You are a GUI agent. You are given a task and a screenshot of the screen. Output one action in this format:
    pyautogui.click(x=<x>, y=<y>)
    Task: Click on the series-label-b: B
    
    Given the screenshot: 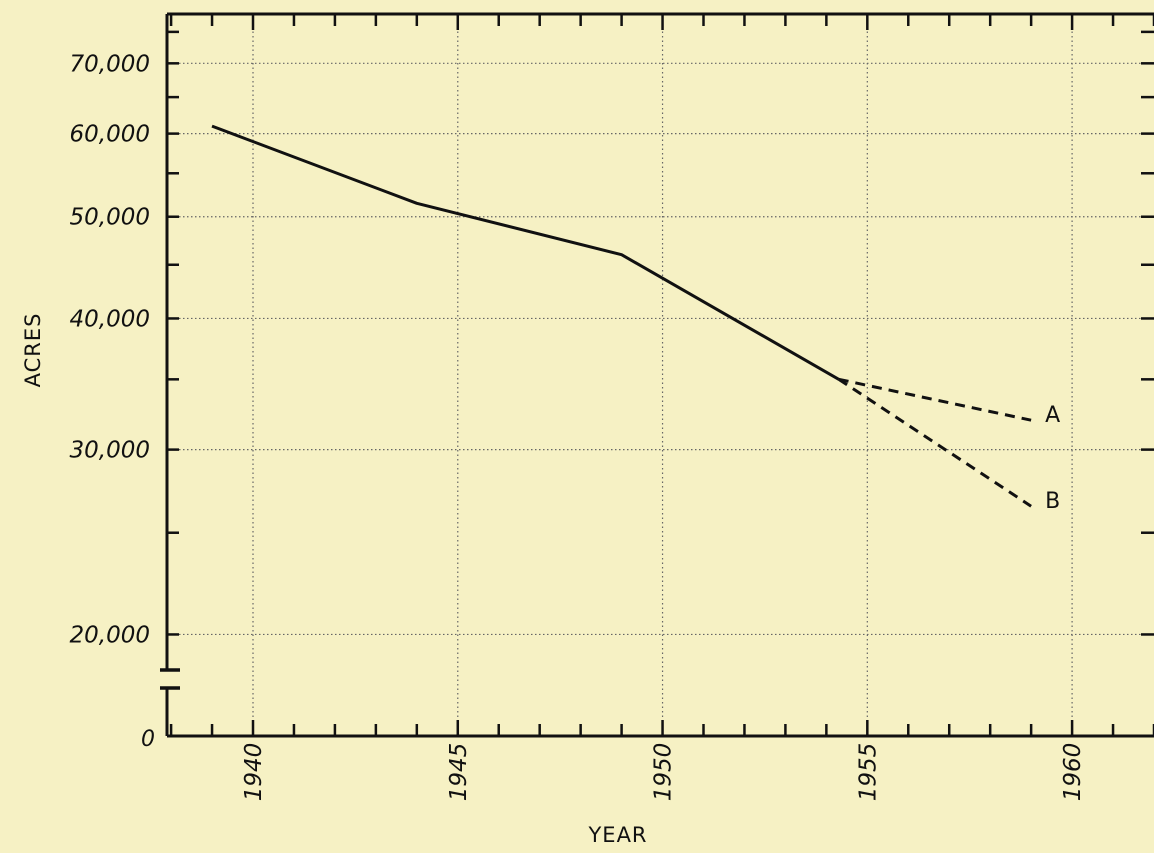 What is the action you would take?
    pyautogui.click(x=1052, y=501)
    